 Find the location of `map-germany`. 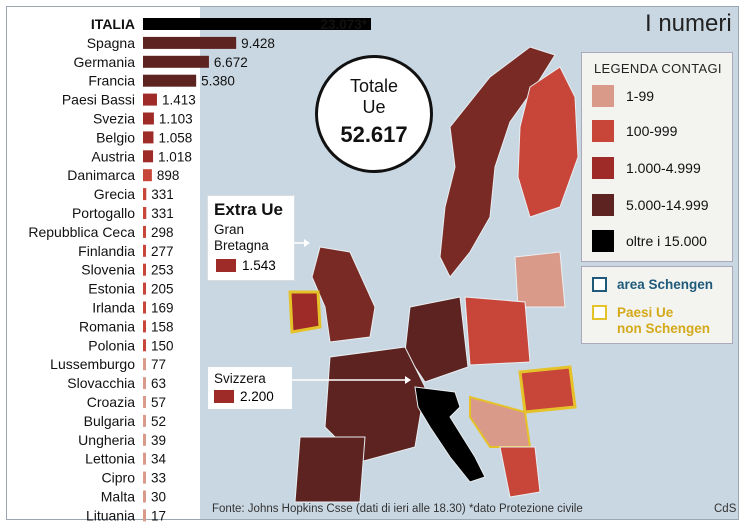

map-germany is located at coordinates (436, 339).